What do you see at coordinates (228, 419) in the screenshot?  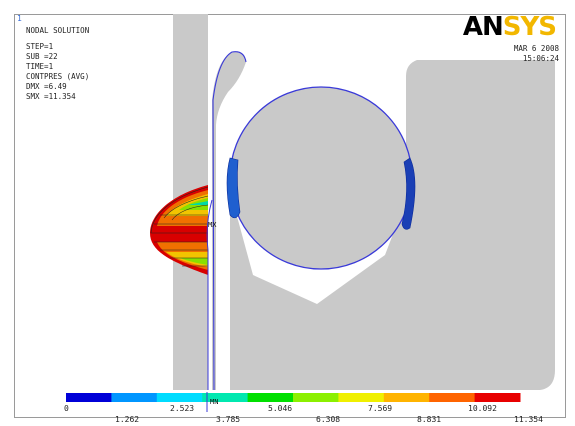 I see `legend-label: 3.785` at bounding box center [228, 419].